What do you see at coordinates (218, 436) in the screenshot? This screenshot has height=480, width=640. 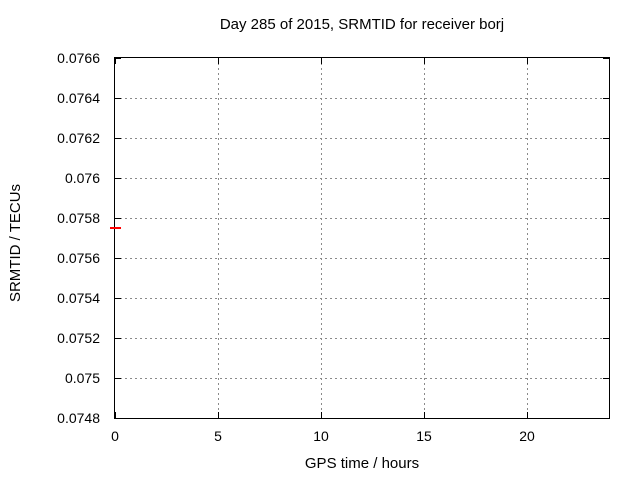 I see `x-tick-label: 5` at bounding box center [218, 436].